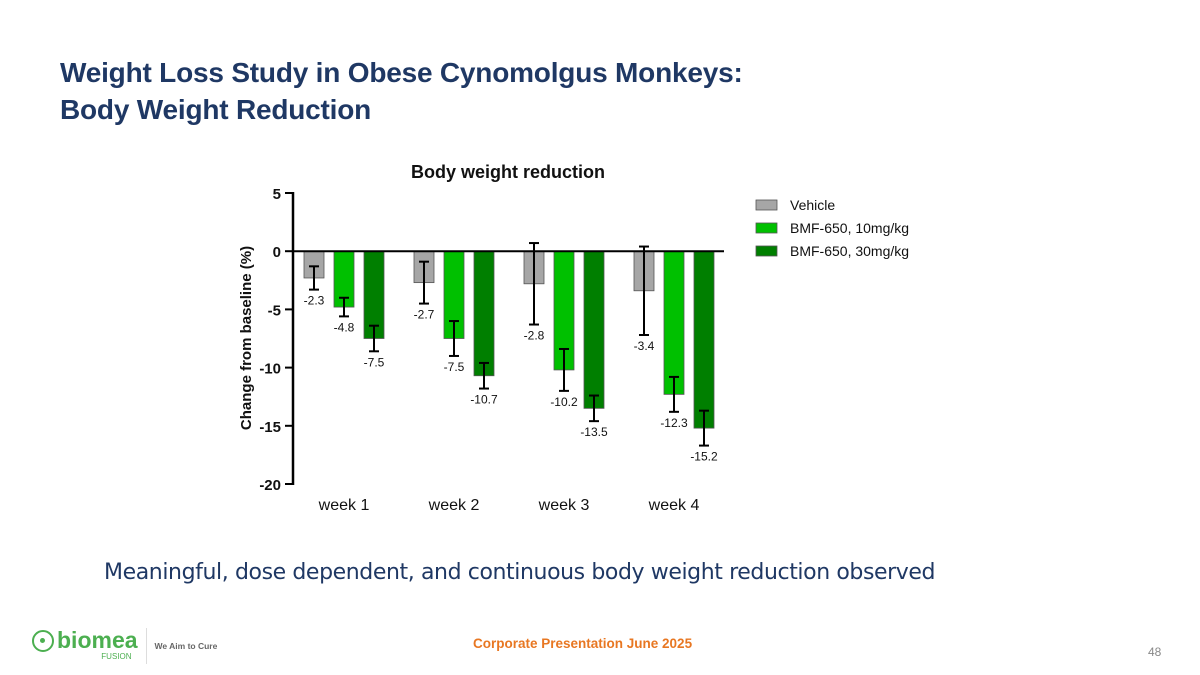 The image size is (1200, 675). Describe the element at coordinates (270, 369) in the screenshot. I see `y-tick-label: -10` at that location.